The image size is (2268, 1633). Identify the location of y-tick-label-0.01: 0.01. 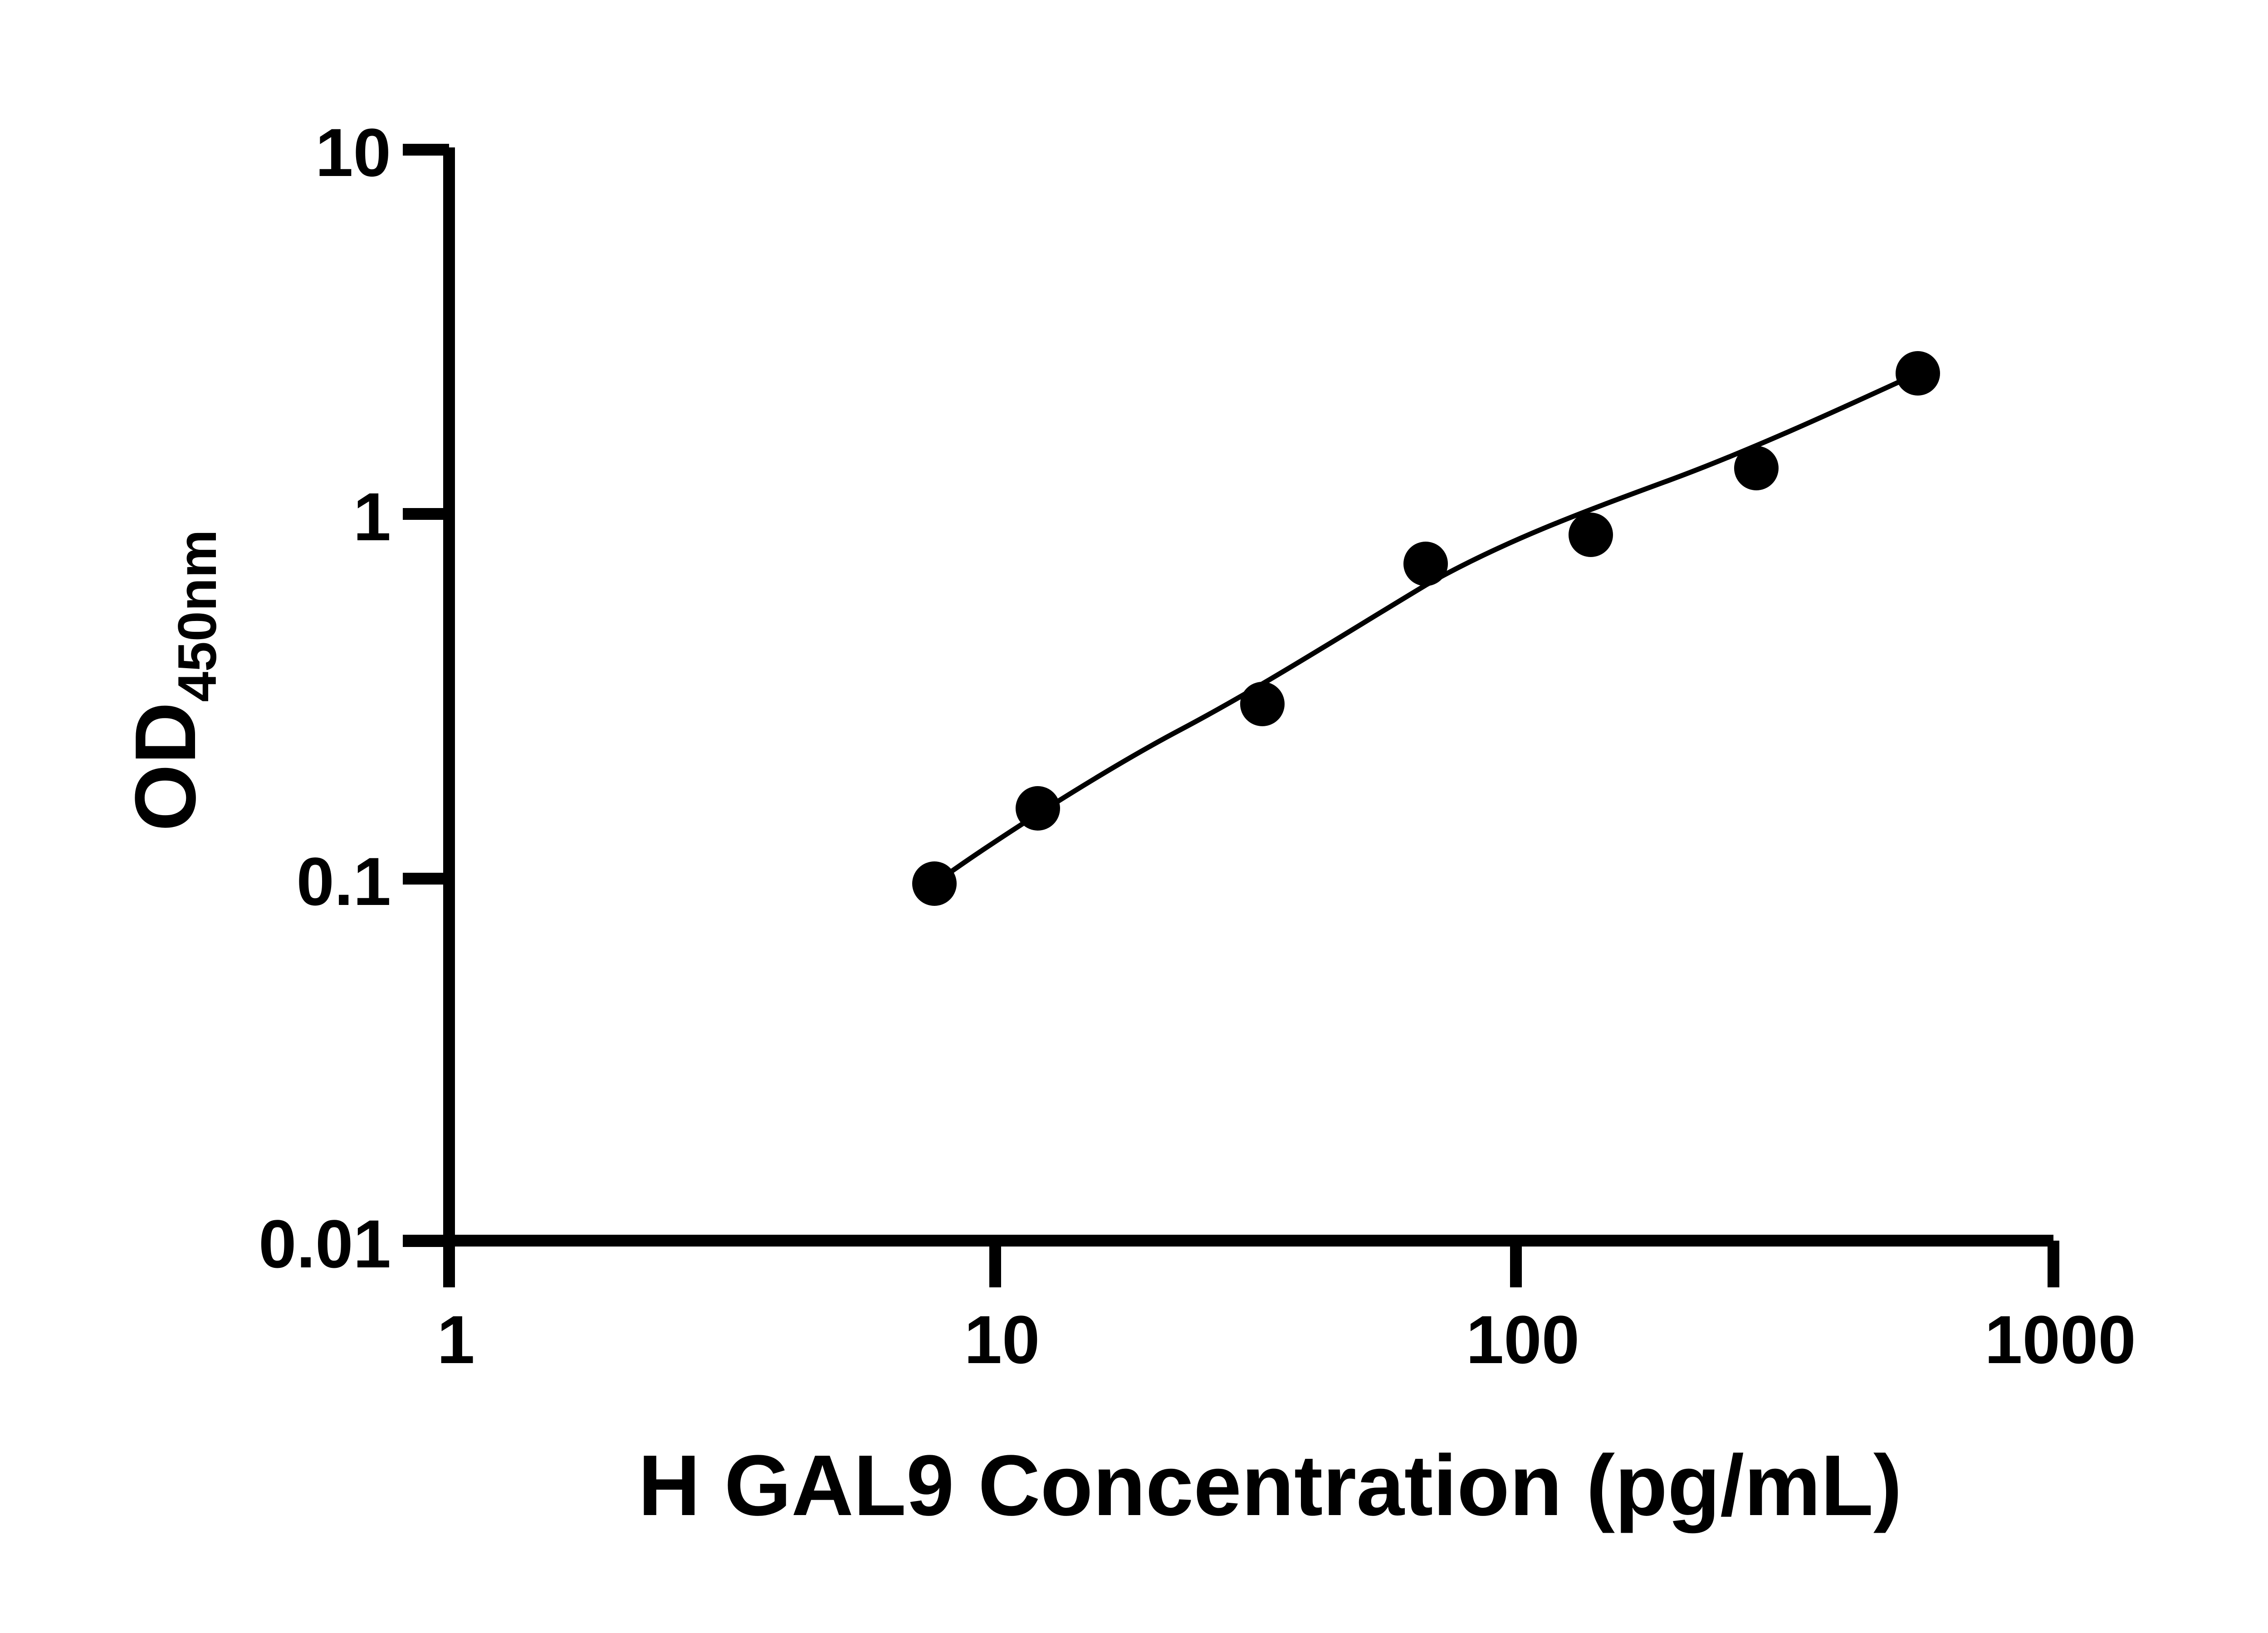
(325, 1244).